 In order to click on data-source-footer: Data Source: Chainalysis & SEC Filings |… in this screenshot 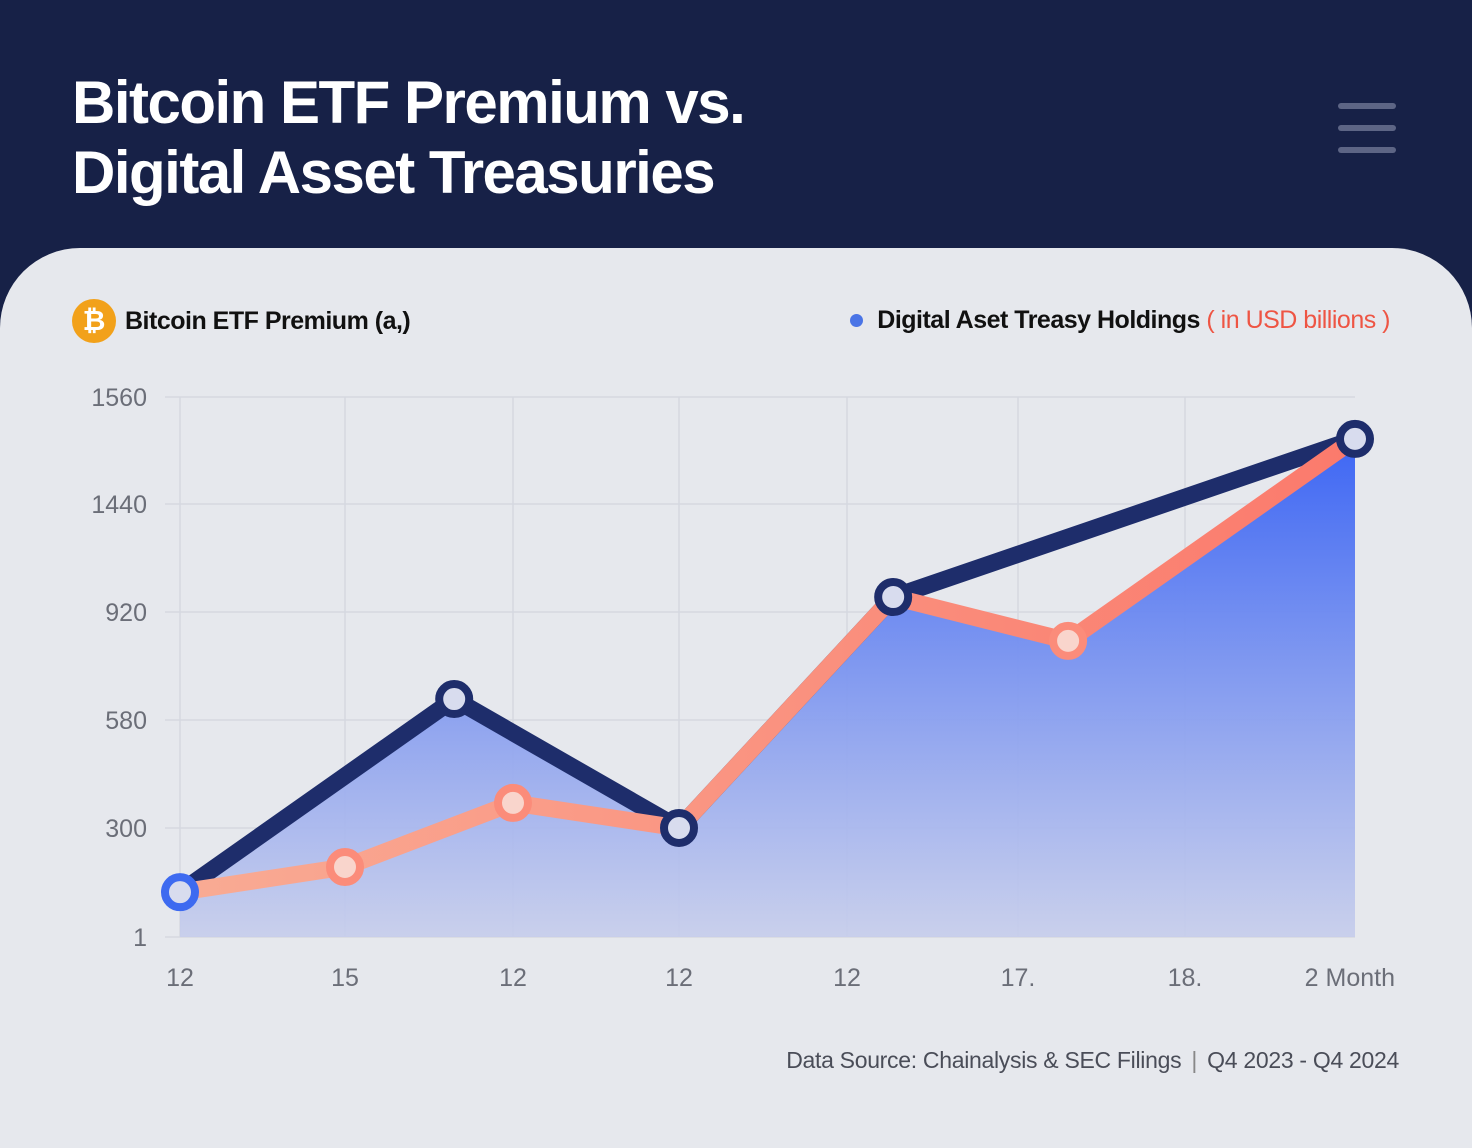, I will do `click(1092, 1060)`.